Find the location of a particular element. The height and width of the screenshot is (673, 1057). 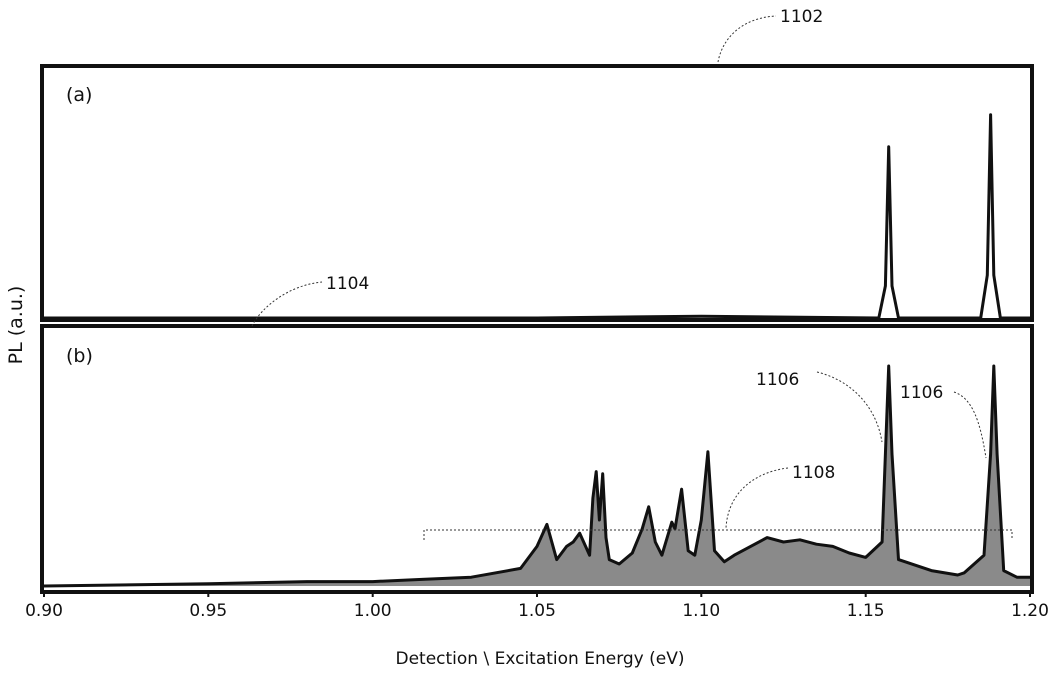

annotation-1104: 1104 is located at coordinates (347, 284).